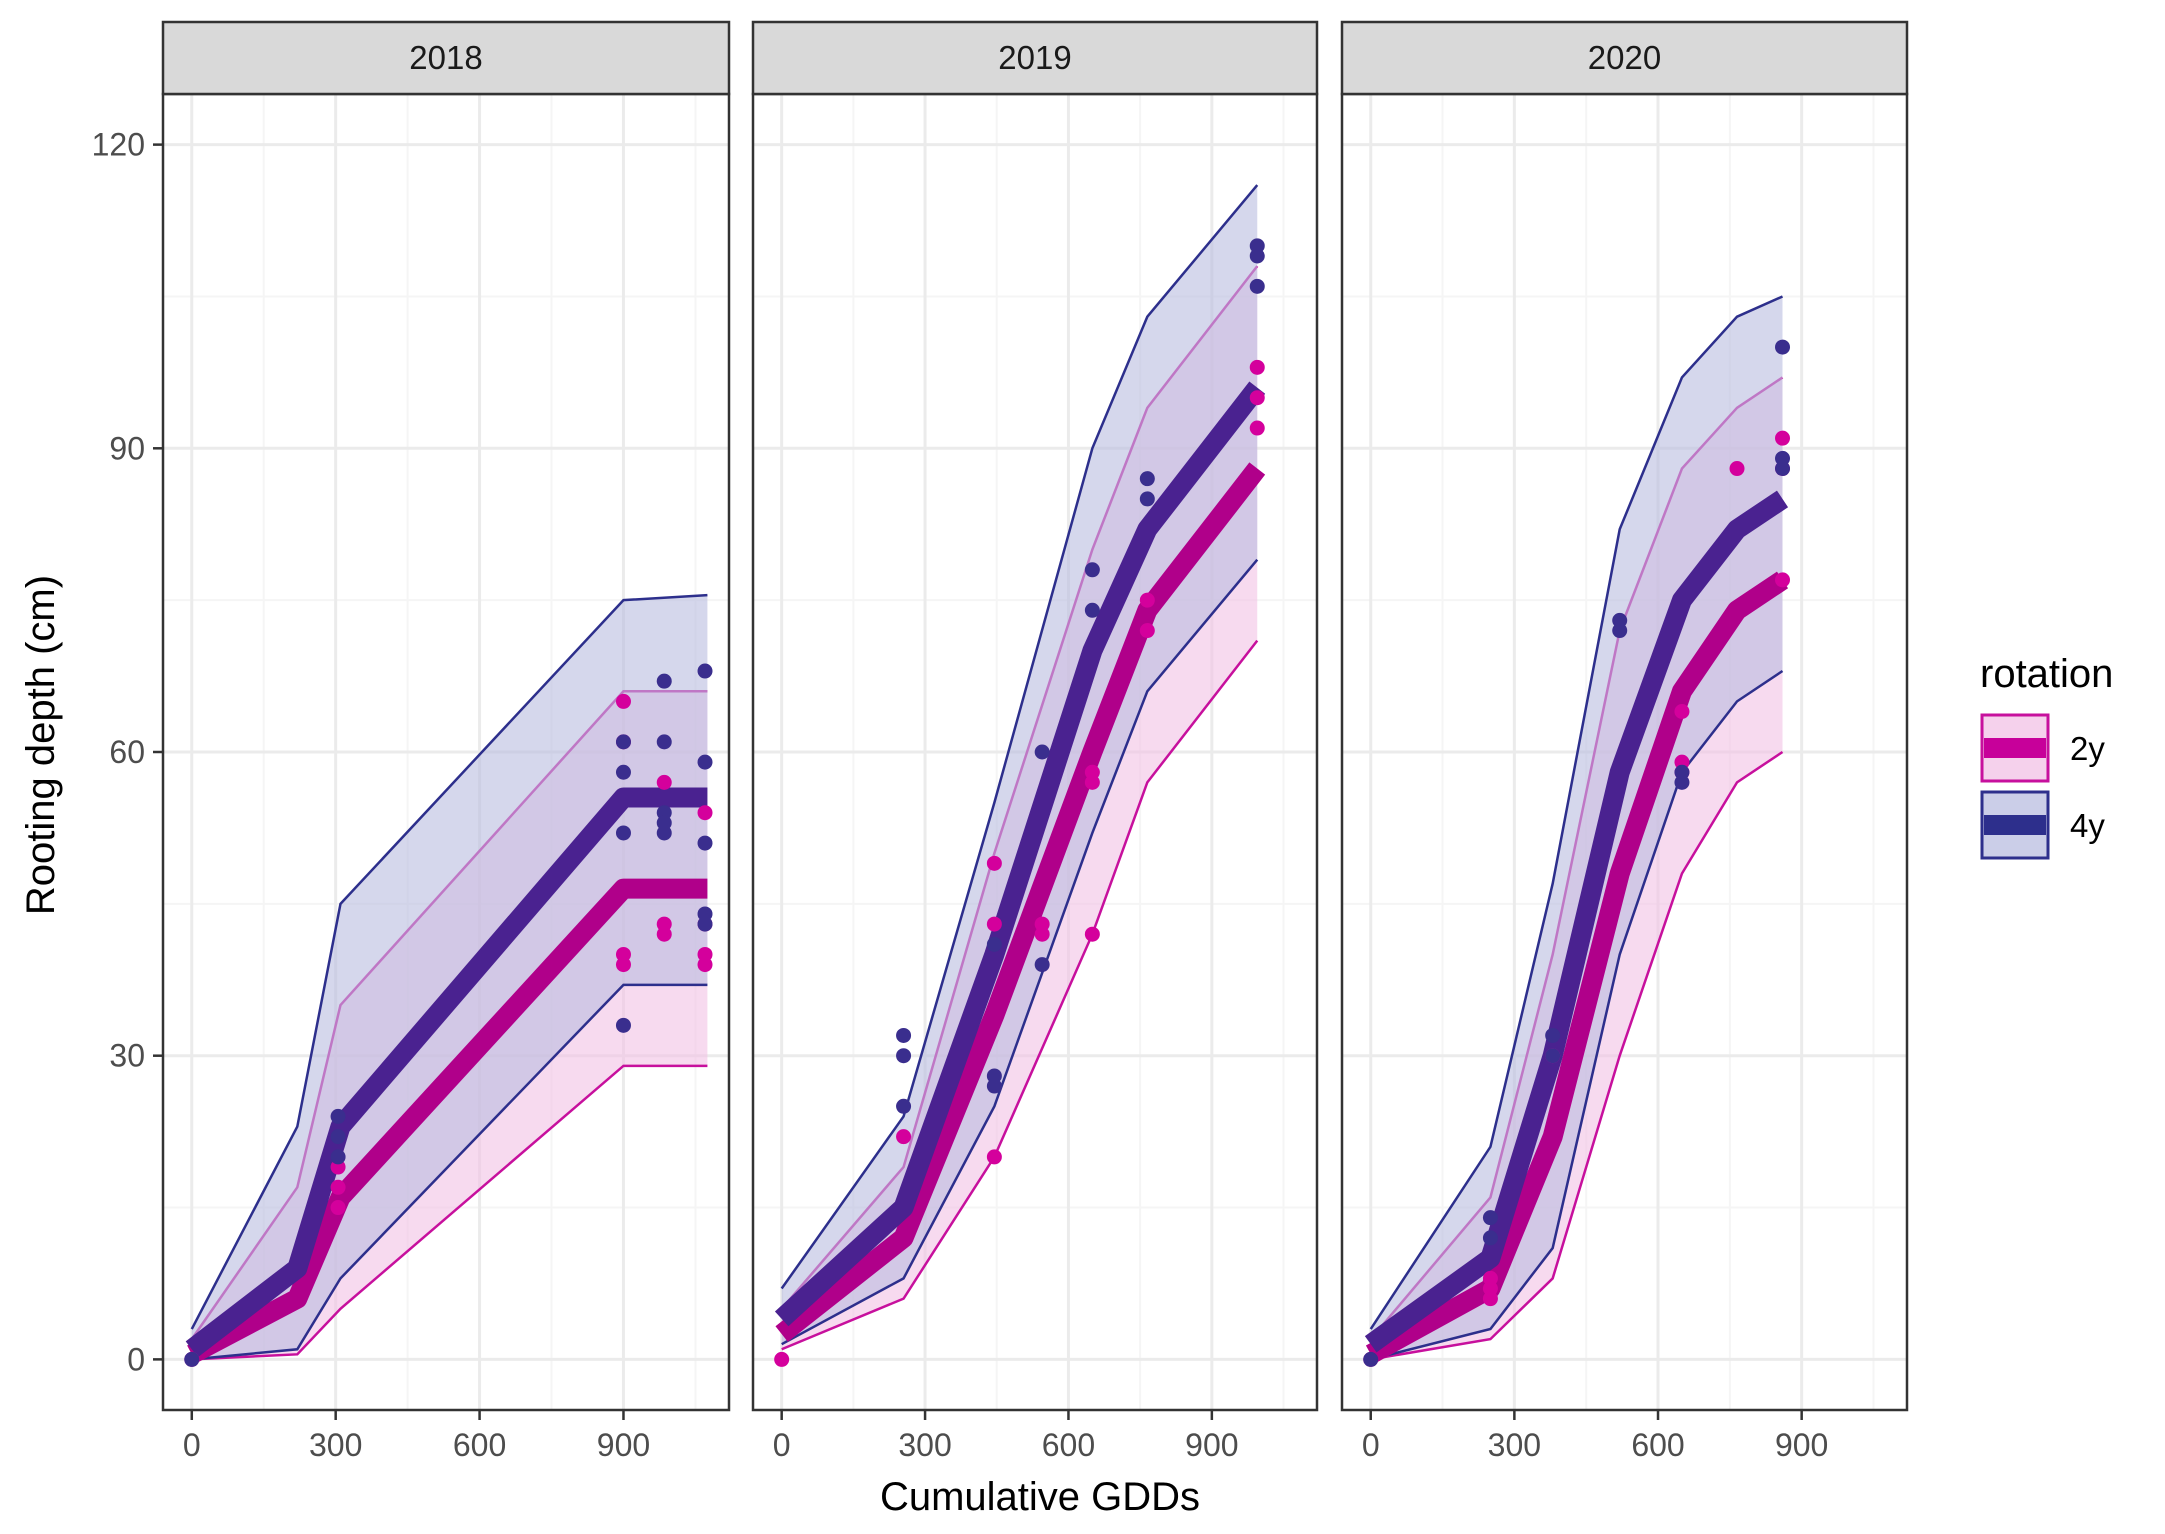 This screenshot has height=1534, width=2165. I want to click on y-axis-title: Rooting depth (cm), so click(41, 745).